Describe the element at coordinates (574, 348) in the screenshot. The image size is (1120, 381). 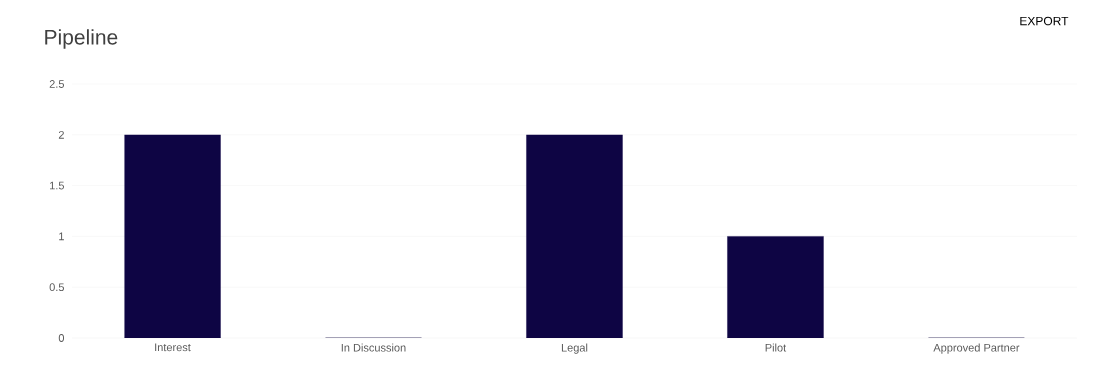
I see `x-tick-label: Legal` at that location.